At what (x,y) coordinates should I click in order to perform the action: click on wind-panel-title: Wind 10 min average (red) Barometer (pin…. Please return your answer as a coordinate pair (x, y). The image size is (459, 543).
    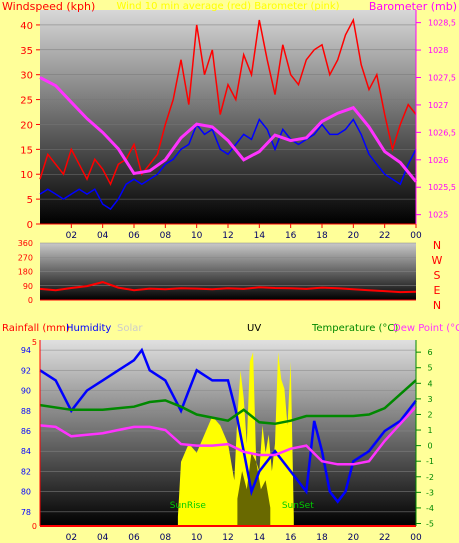
    Looking at the image, I should click on (227, 6).